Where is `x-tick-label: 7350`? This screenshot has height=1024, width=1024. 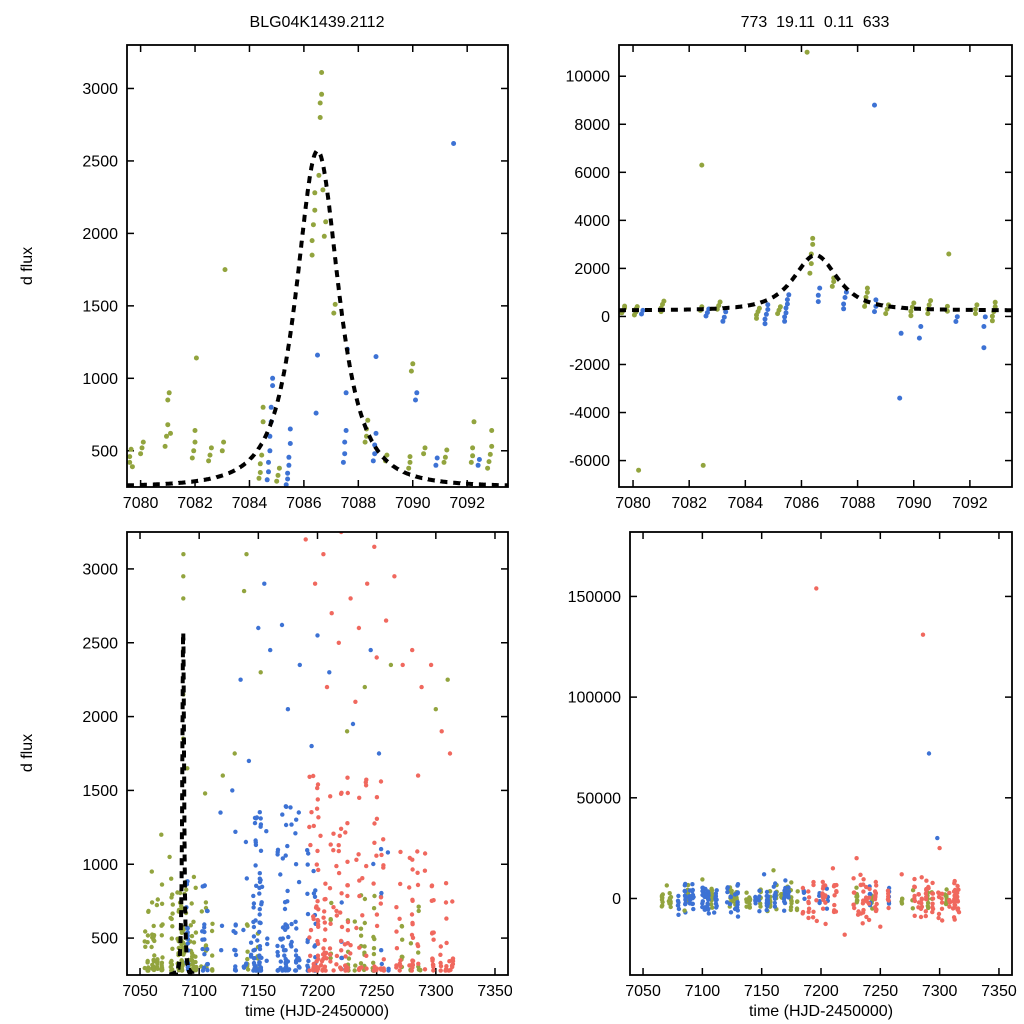 x-tick-label: 7350 is located at coordinates (999, 991).